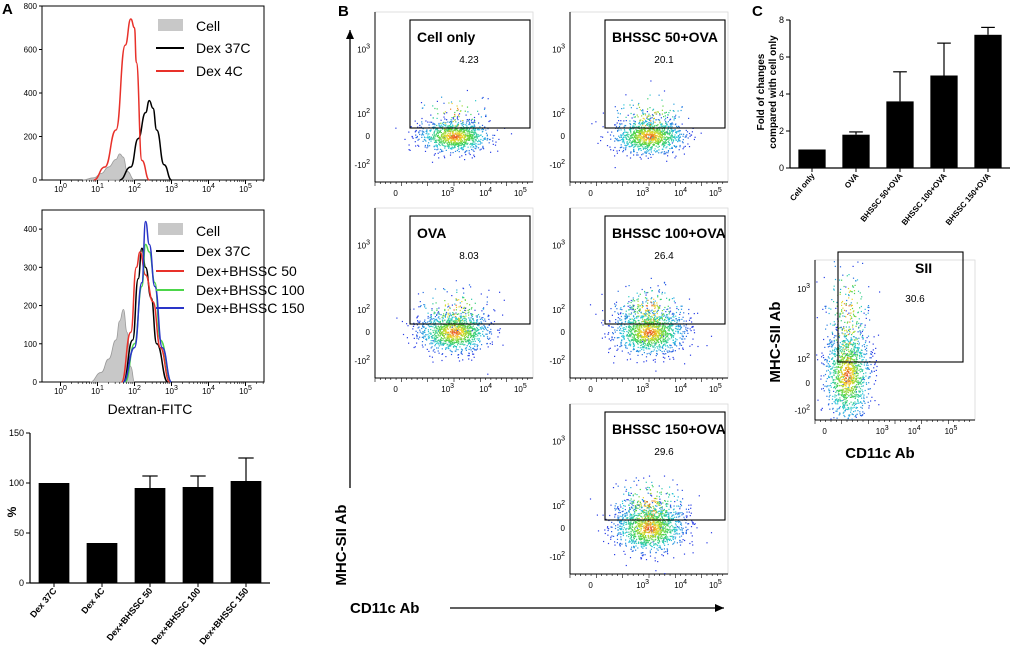  Describe the element at coordinates (915, 299) in the screenshot. I see `gate-percentage: 30.6` at that location.